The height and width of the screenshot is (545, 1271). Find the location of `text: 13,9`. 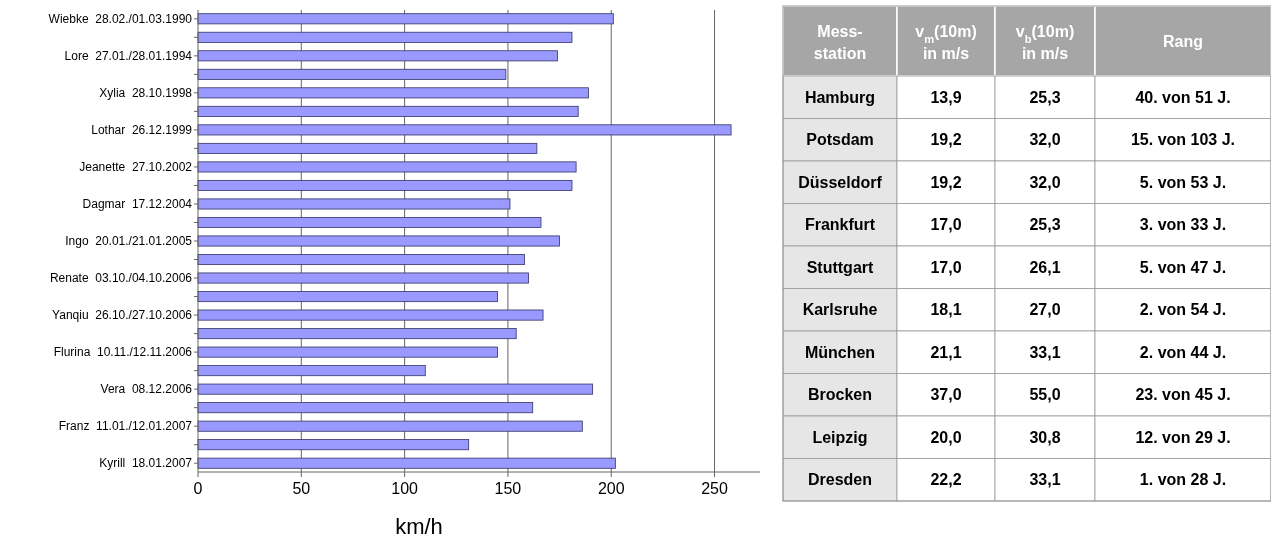

text: 13,9 is located at coordinates (946, 97).